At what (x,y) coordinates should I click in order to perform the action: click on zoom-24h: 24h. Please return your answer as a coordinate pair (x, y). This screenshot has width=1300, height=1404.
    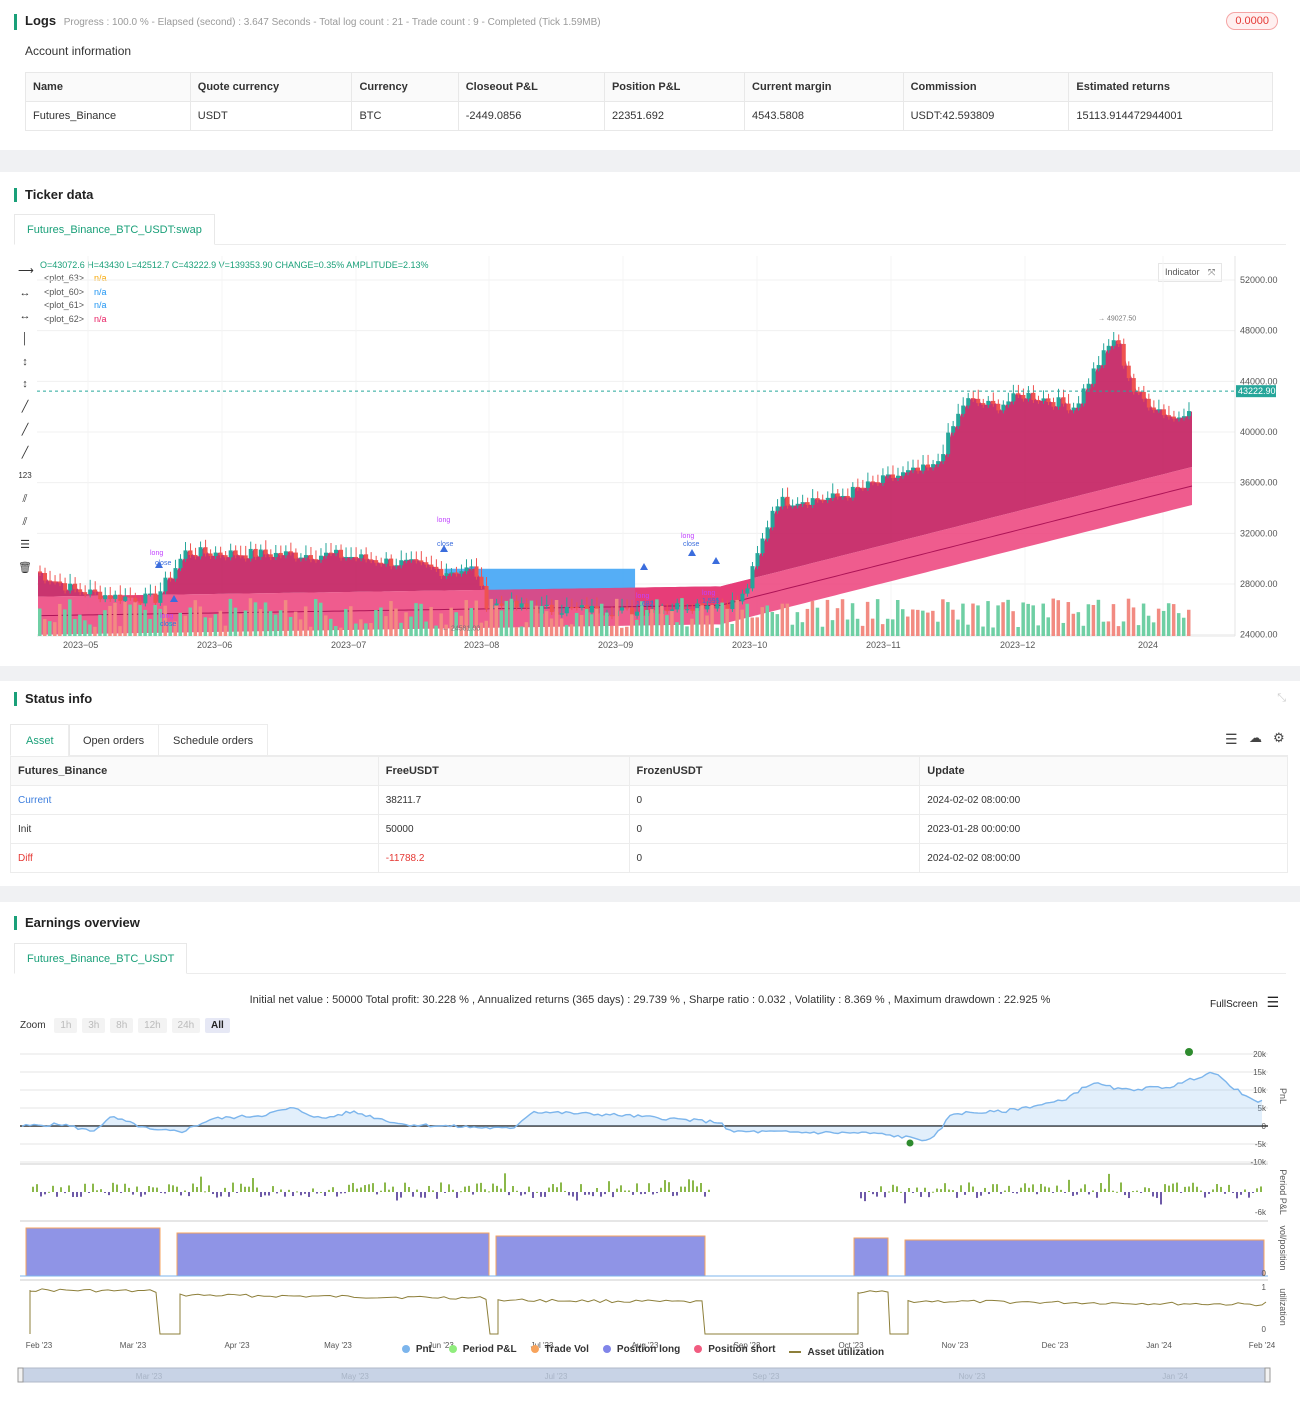
    Looking at the image, I should click on (186, 1025).